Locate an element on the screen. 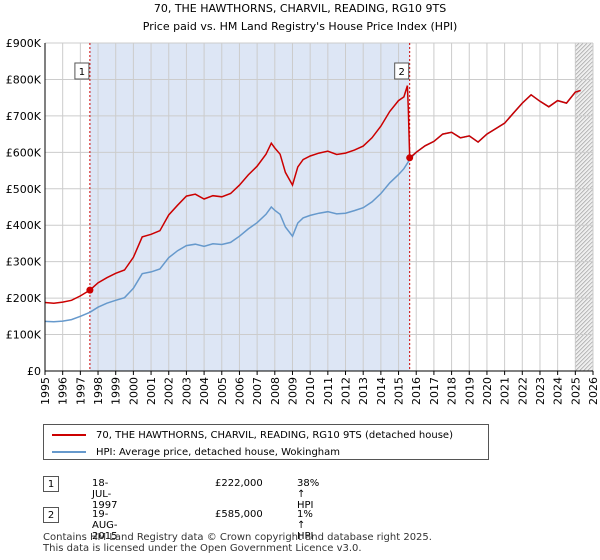 The height and width of the screenshot is (560, 600). forecast-region is located at coordinates (584, 207).